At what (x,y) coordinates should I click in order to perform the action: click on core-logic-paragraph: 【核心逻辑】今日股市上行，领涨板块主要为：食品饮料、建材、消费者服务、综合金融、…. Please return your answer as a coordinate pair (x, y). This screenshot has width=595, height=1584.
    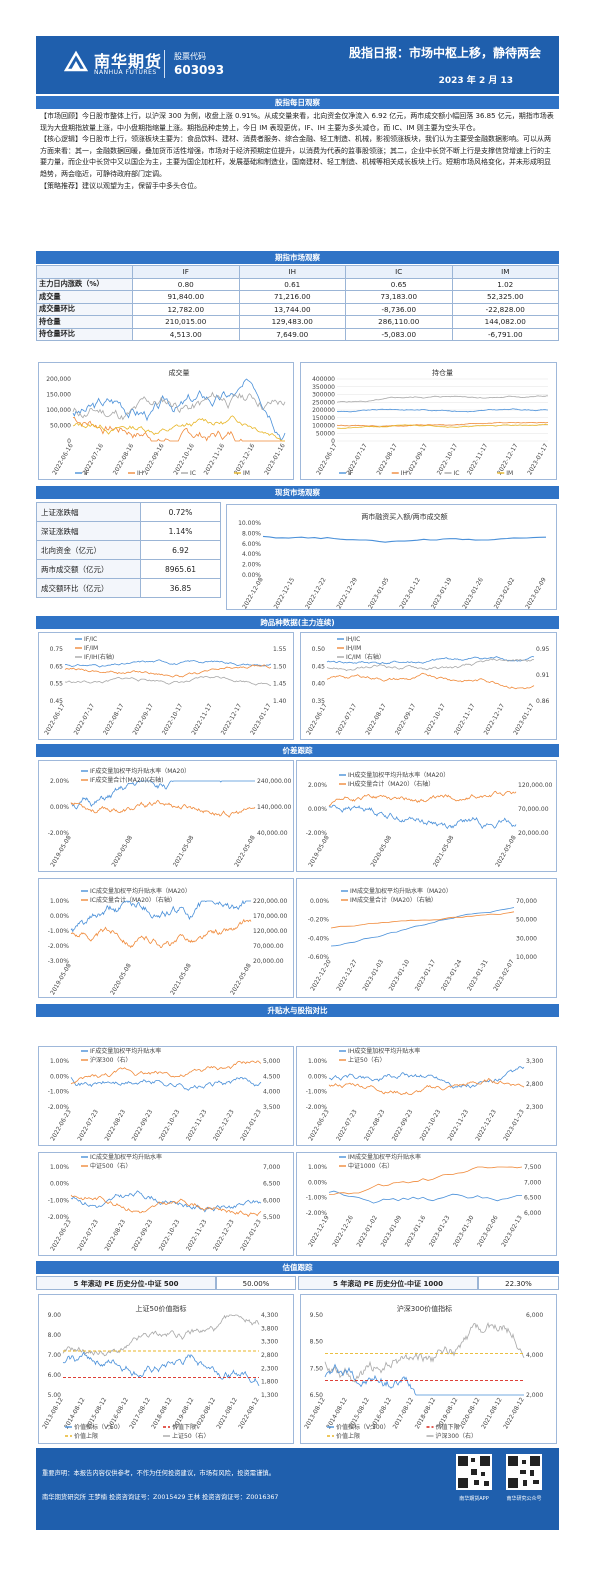
    Looking at the image, I should click on (295, 156).